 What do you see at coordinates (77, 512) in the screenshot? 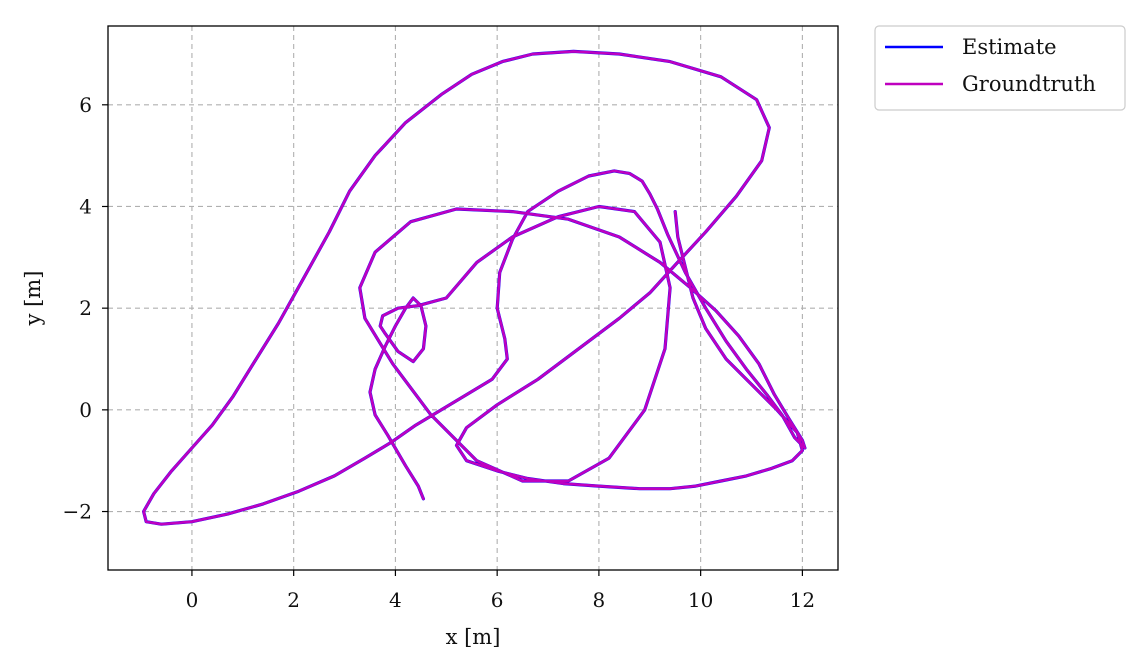
I see `y-tick-label: −2` at bounding box center [77, 512].